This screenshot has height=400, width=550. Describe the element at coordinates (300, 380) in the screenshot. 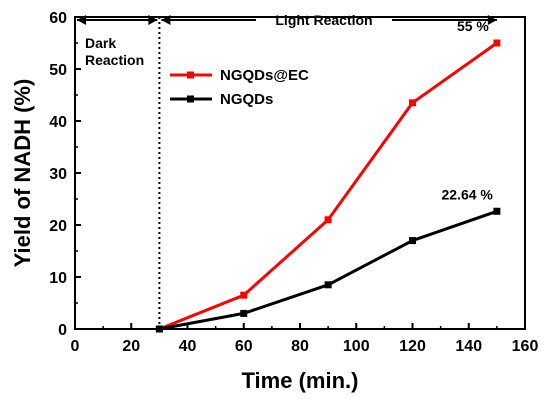

I see `x-axis-title: Time (min.)` at that location.